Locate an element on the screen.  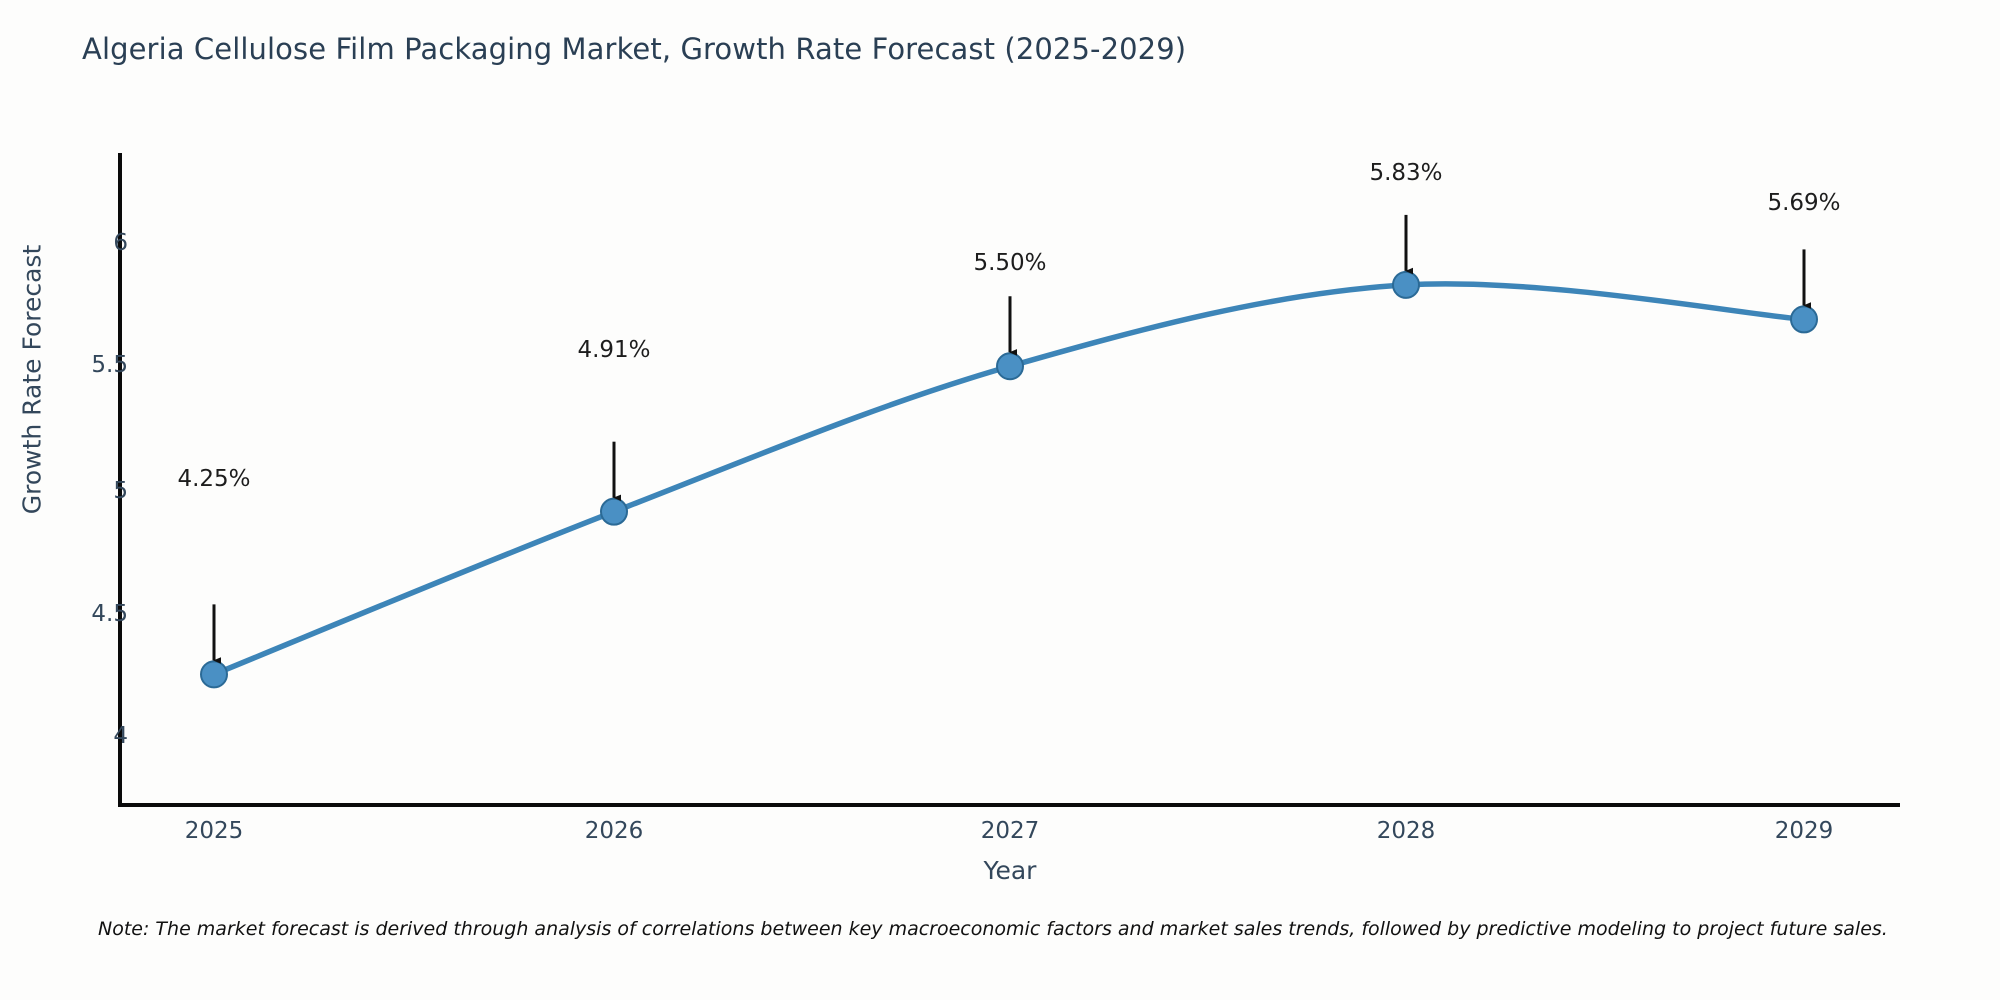
x-tick-label-2027: 2027 is located at coordinates (1010, 831).